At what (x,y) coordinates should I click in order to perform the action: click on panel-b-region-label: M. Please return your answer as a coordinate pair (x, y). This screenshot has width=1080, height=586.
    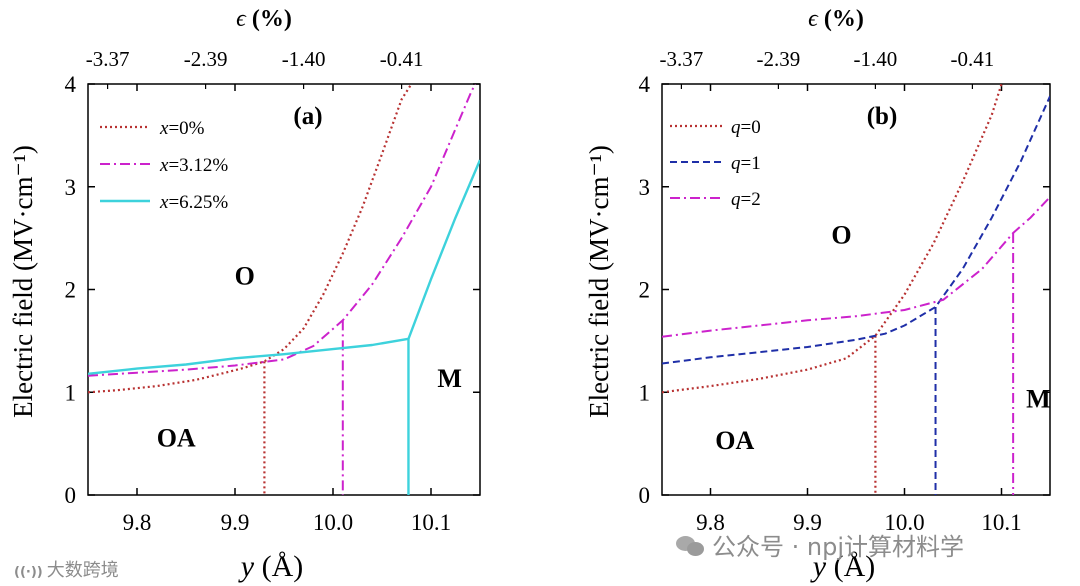
    Looking at the image, I should click on (1038, 399).